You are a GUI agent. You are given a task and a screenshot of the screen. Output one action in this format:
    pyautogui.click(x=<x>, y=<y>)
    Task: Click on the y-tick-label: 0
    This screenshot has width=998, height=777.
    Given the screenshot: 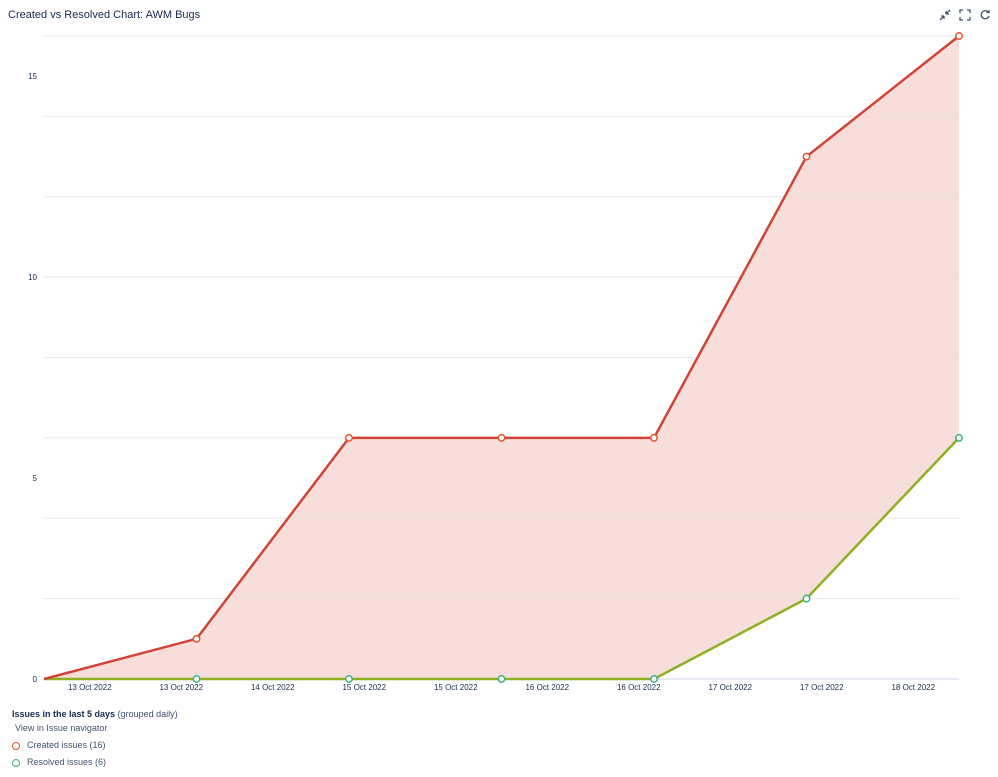 What is the action you would take?
    pyautogui.click(x=35, y=679)
    